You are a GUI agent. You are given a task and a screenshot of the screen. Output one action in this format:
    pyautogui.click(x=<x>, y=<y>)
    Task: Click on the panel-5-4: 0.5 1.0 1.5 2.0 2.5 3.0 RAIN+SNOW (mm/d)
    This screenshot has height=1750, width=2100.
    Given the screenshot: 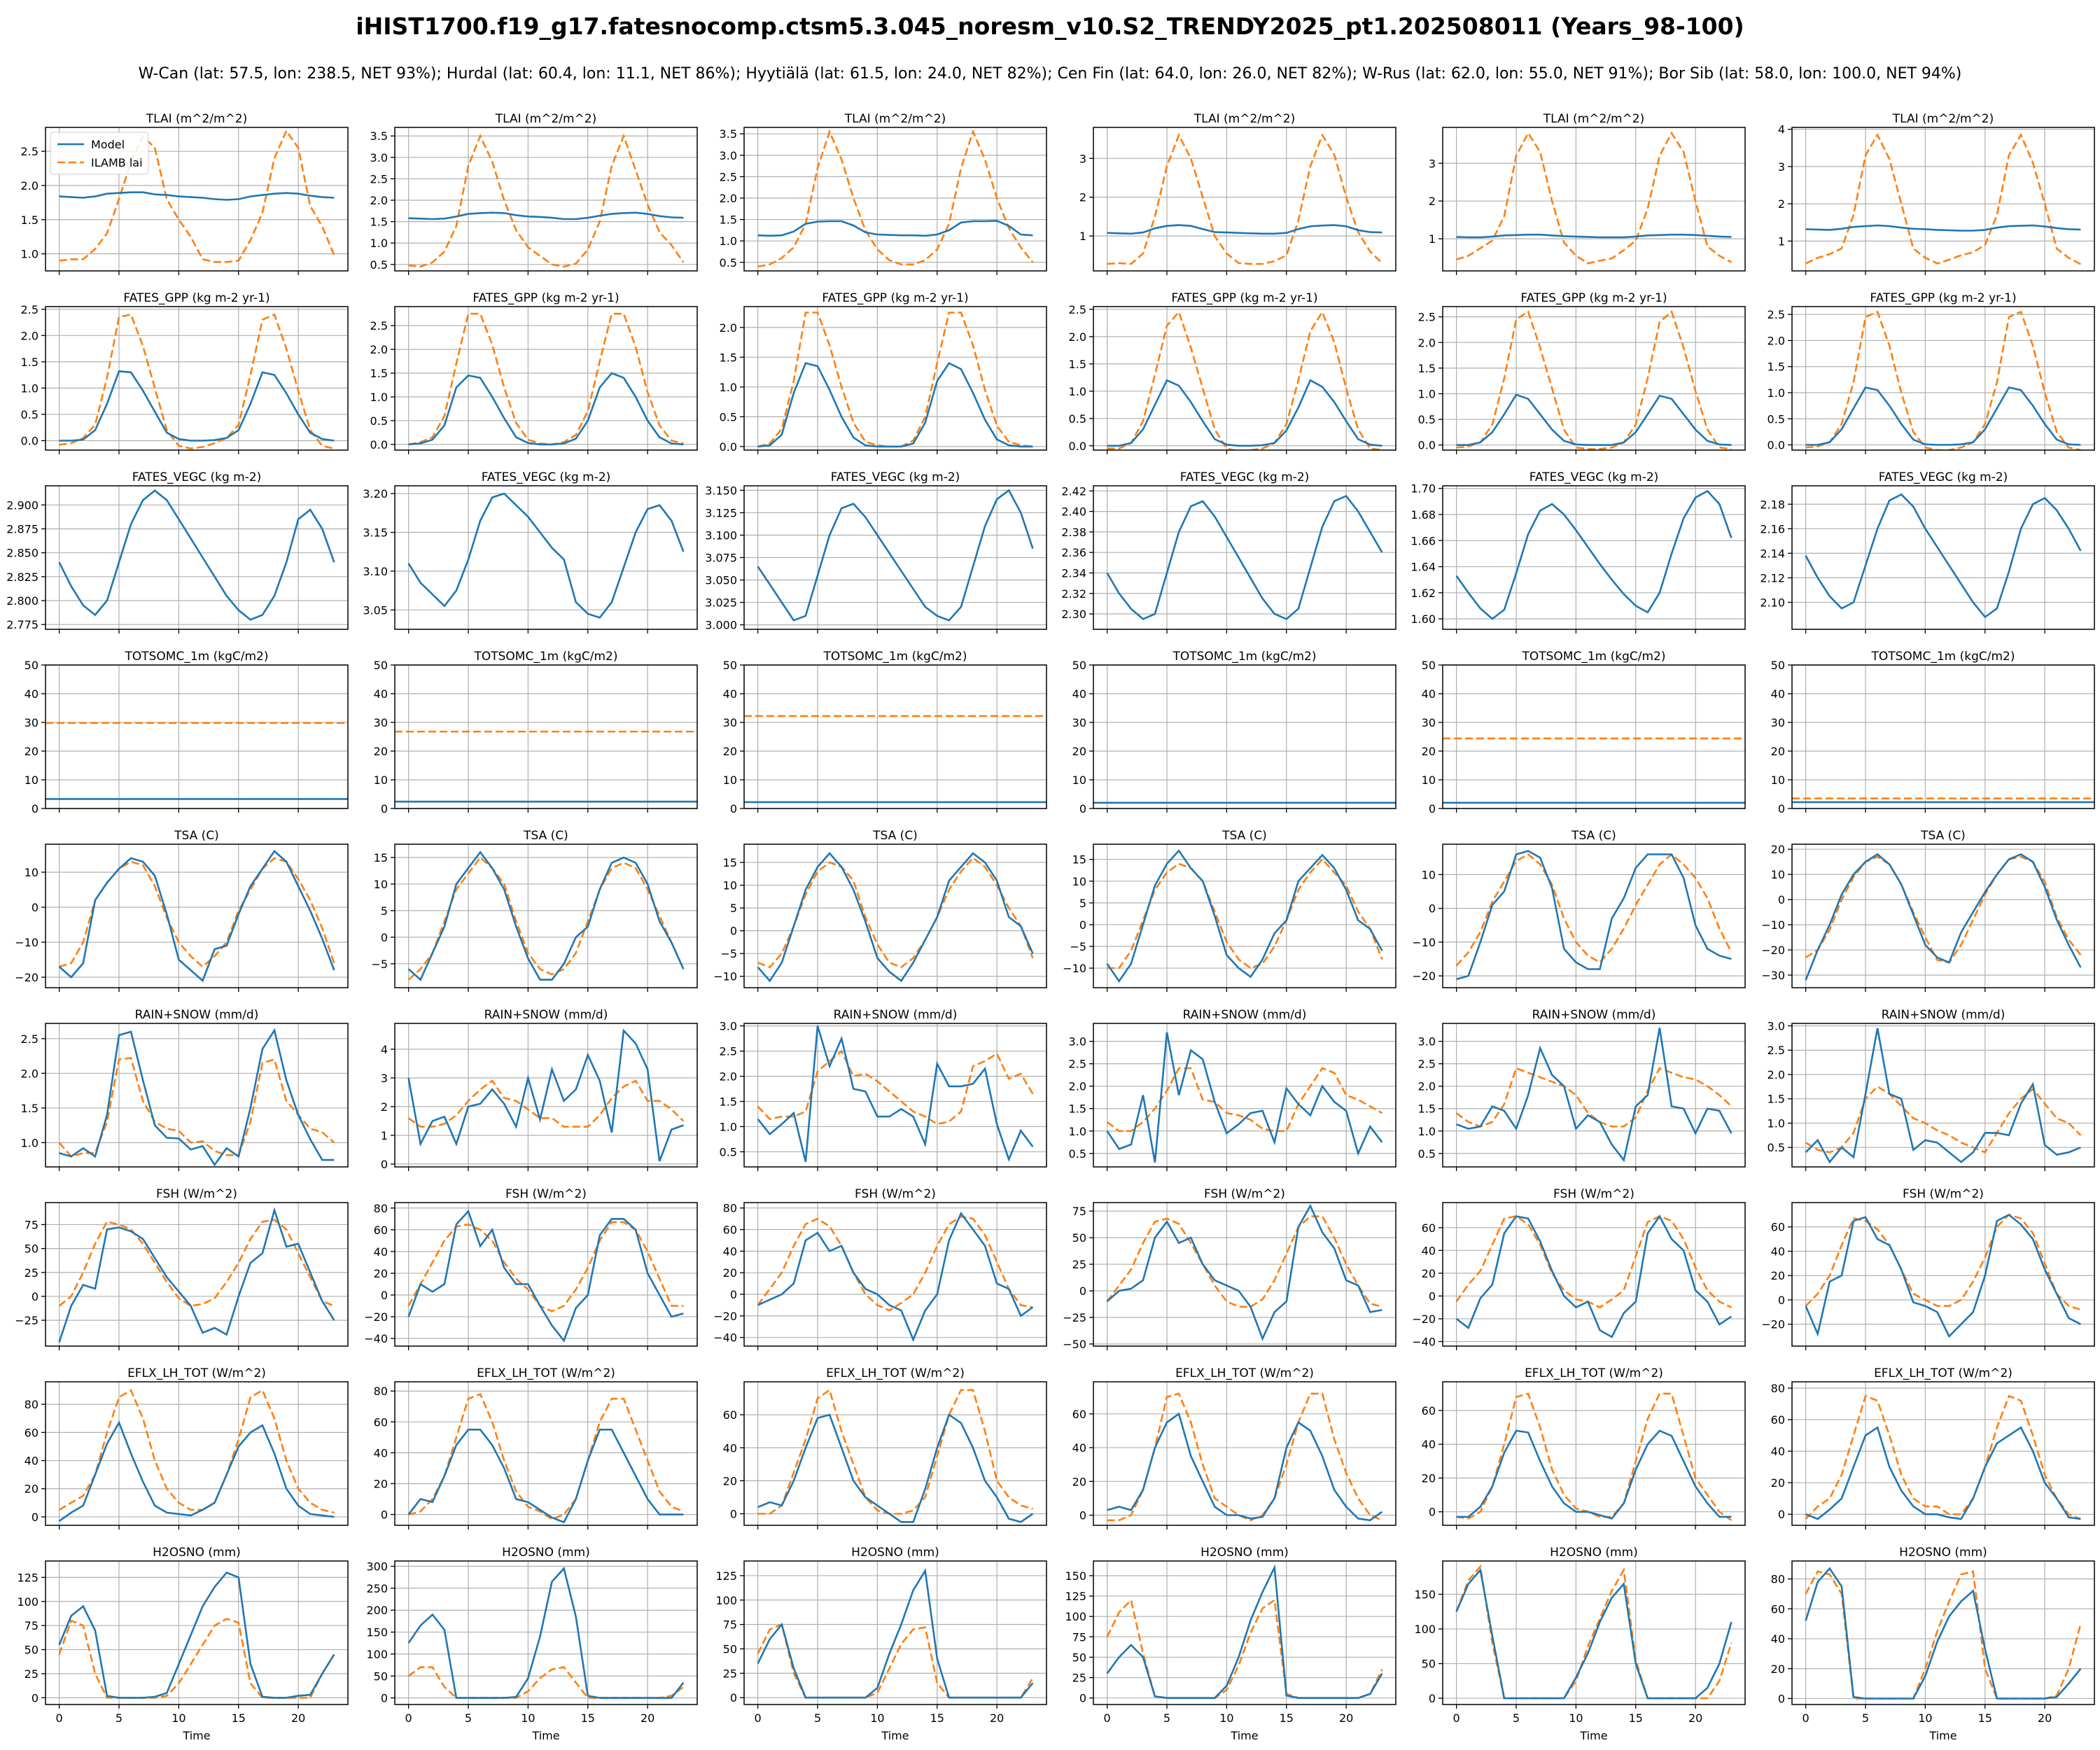 What is the action you would take?
    pyautogui.click(x=1582, y=1089)
    